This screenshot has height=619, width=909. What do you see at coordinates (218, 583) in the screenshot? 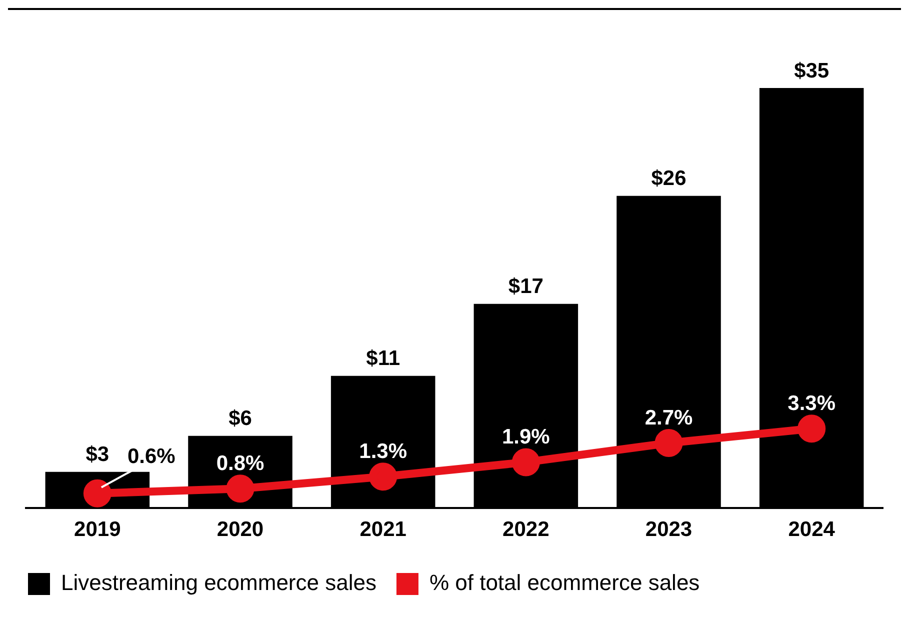
I see `legend-label: Livestreaming ecommerce sales` at bounding box center [218, 583].